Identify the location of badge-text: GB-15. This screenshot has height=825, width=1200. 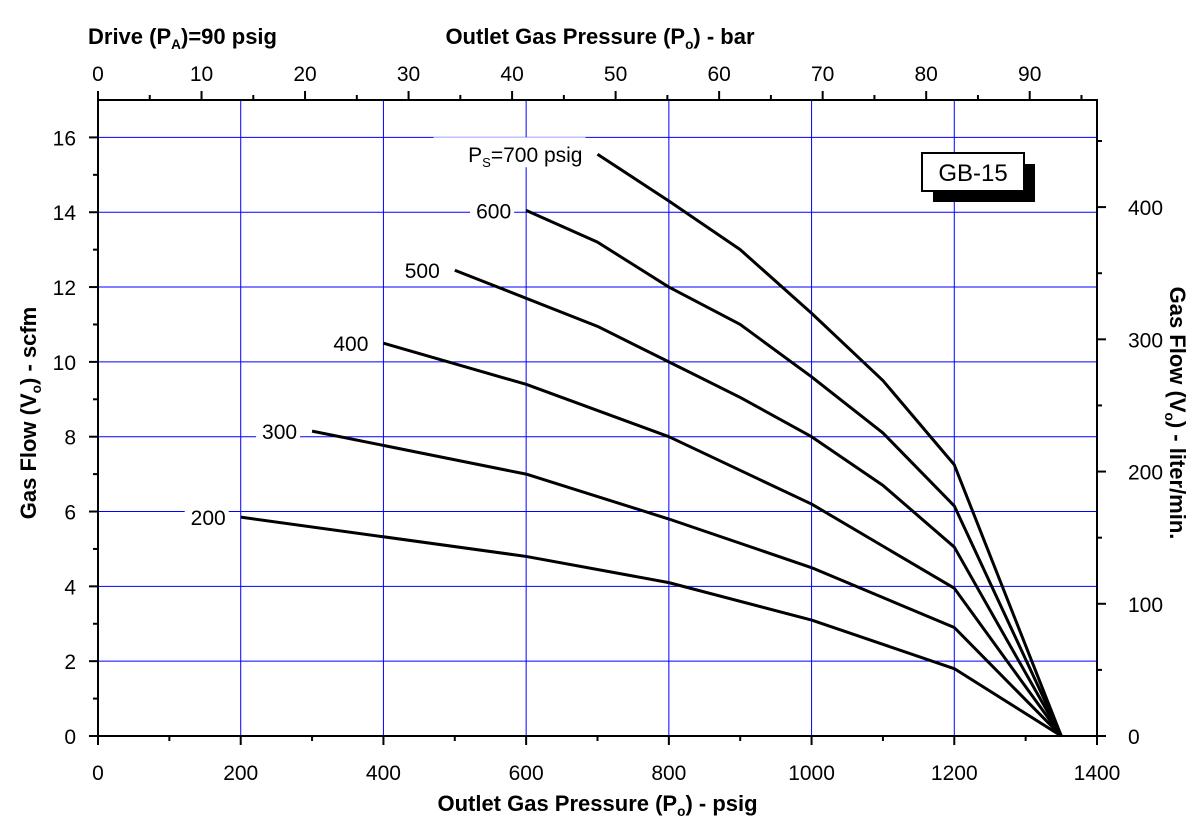
(972, 173).